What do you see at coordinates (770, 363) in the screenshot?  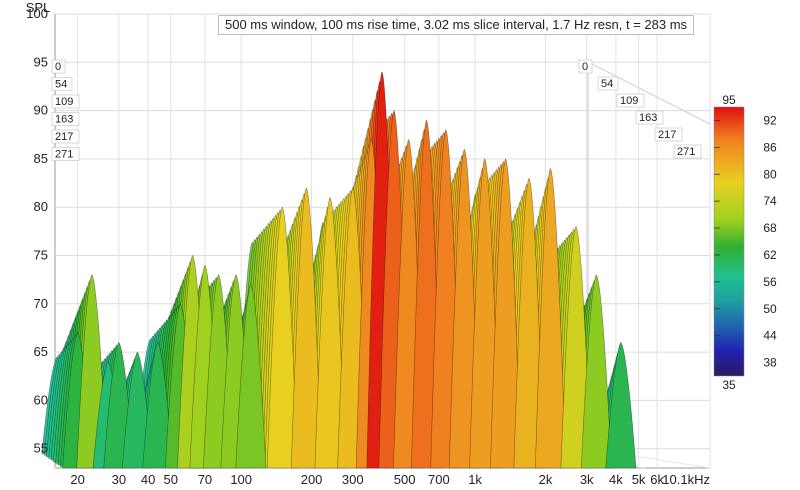 I see `colorbar-tick-label: 38` at bounding box center [770, 363].